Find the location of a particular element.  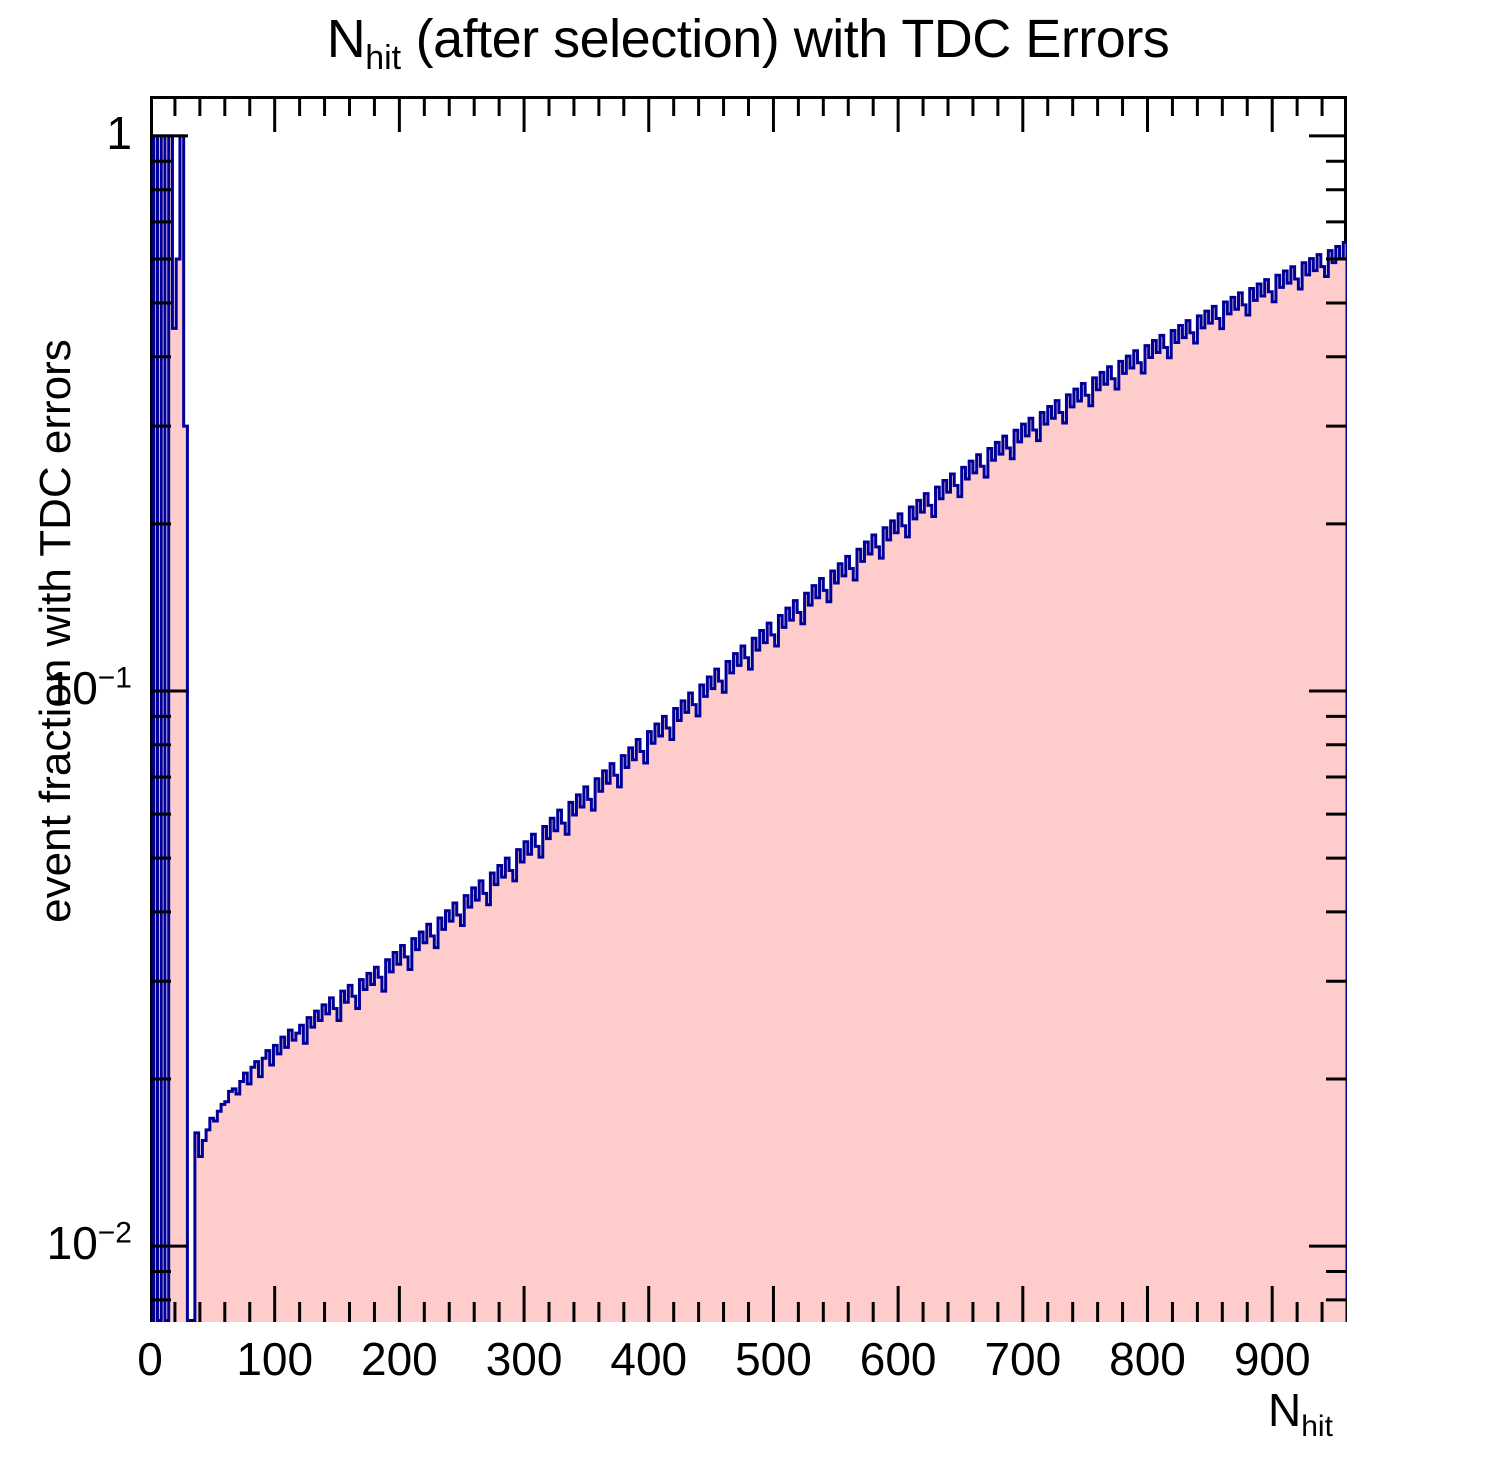

x-tick-label: 900 is located at coordinates (1272, 1359).